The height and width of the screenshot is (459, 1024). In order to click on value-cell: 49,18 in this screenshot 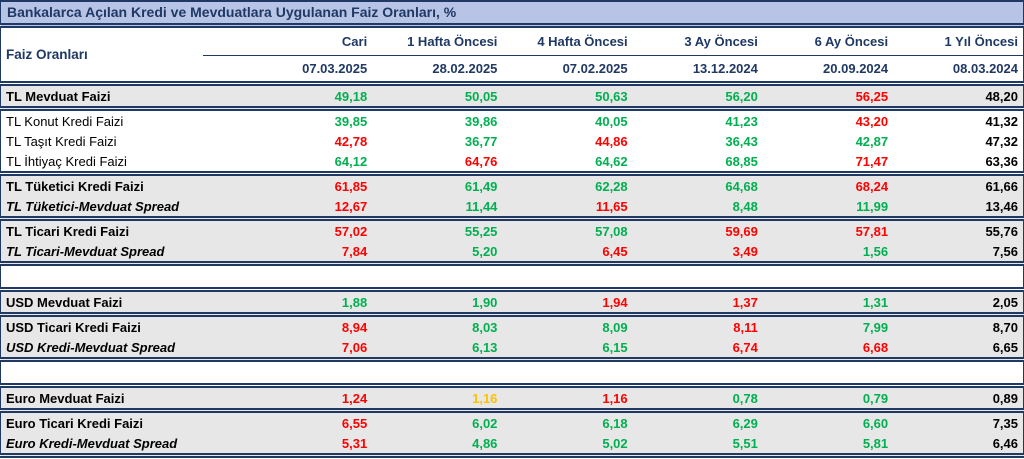, I will do `click(287, 97)`.